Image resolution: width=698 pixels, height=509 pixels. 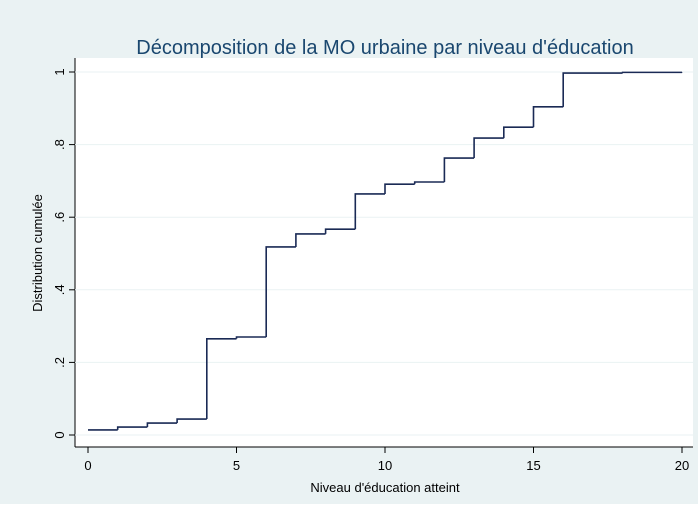 I want to click on y-tick-label: .4, so click(x=59, y=289).